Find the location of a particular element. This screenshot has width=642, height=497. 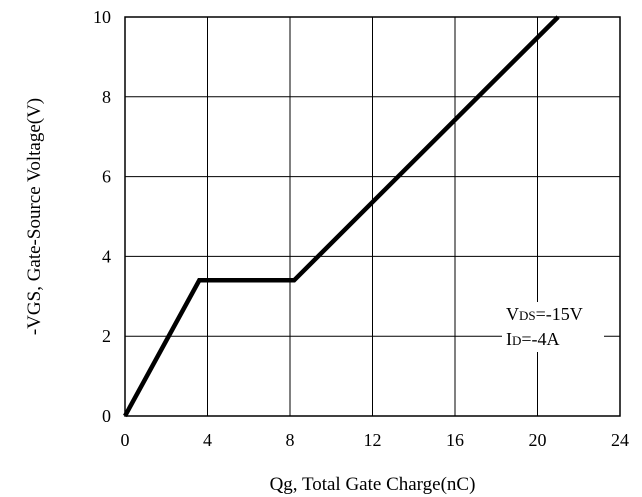

annotation-vds: VDS=-15V is located at coordinates (544, 314).